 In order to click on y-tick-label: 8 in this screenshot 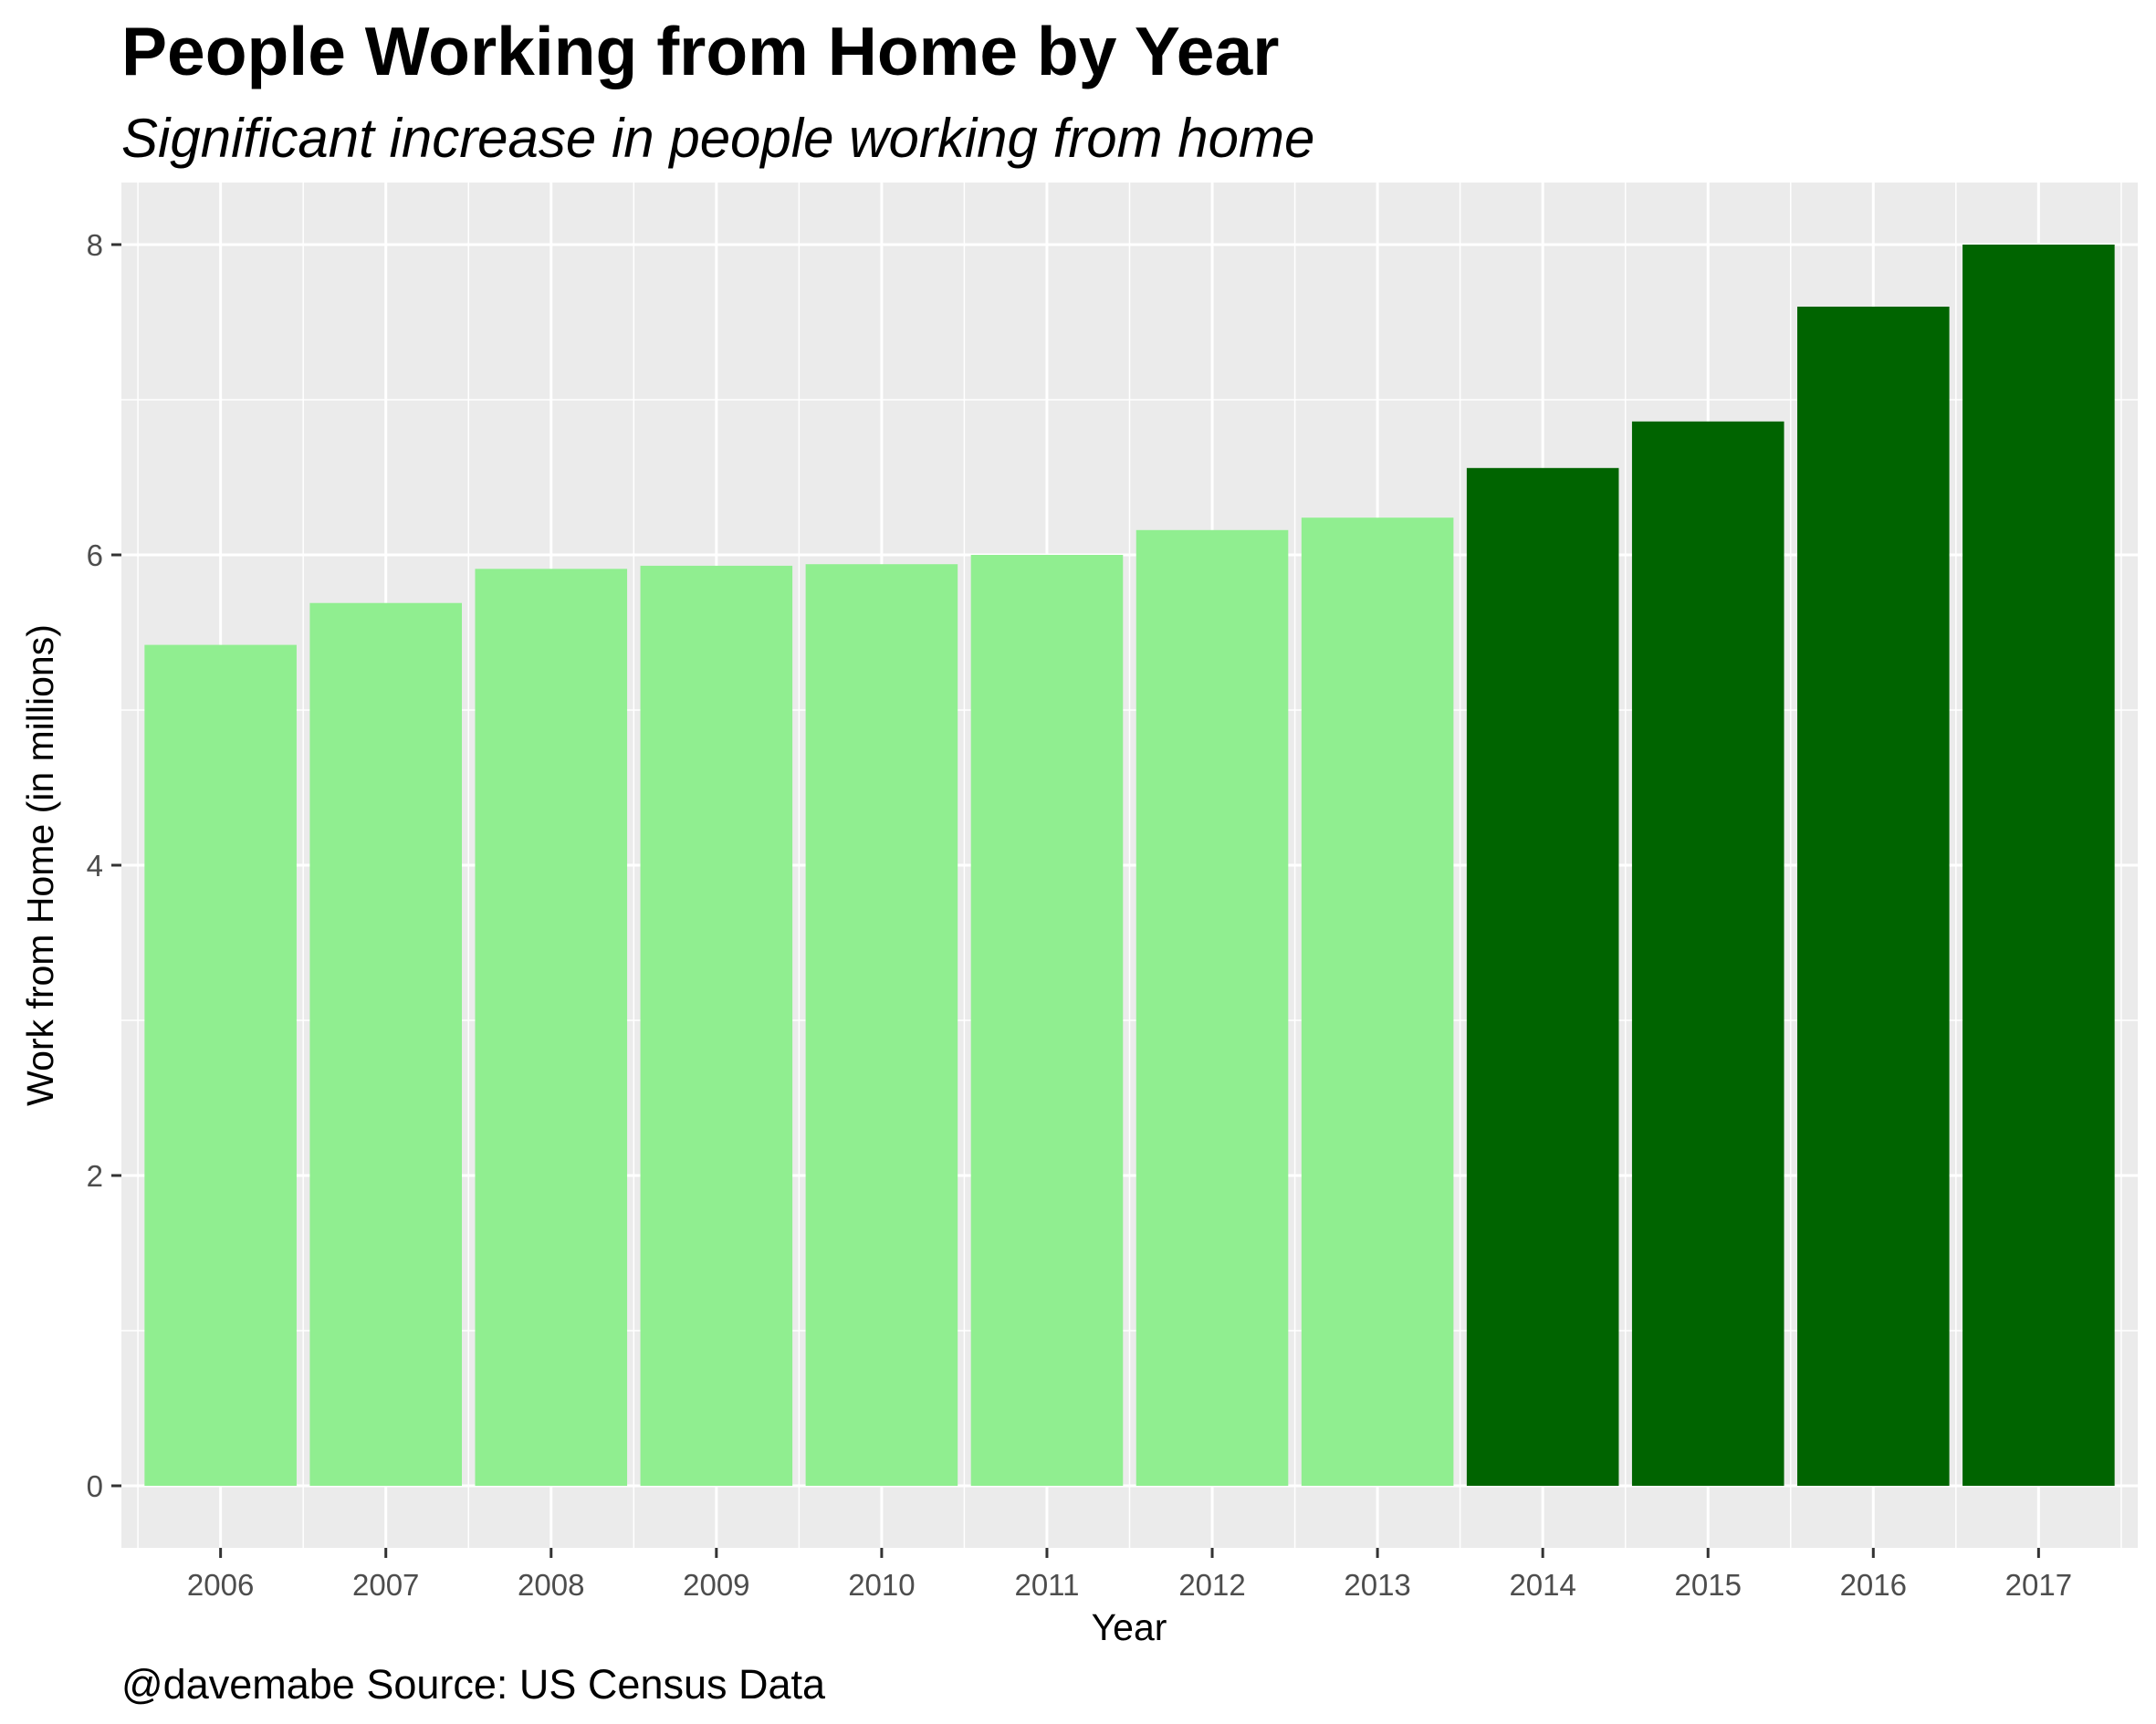, I will do `click(95, 245)`.